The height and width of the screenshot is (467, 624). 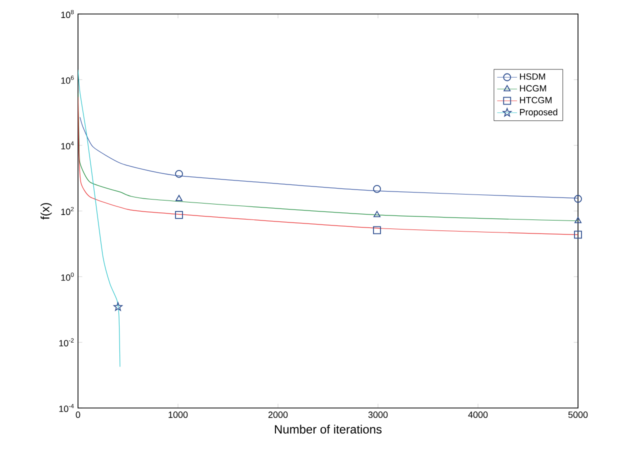 What do you see at coordinates (67, 14) in the screenshot?
I see `y-tick-label: 10$^{8}$` at bounding box center [67, 14].